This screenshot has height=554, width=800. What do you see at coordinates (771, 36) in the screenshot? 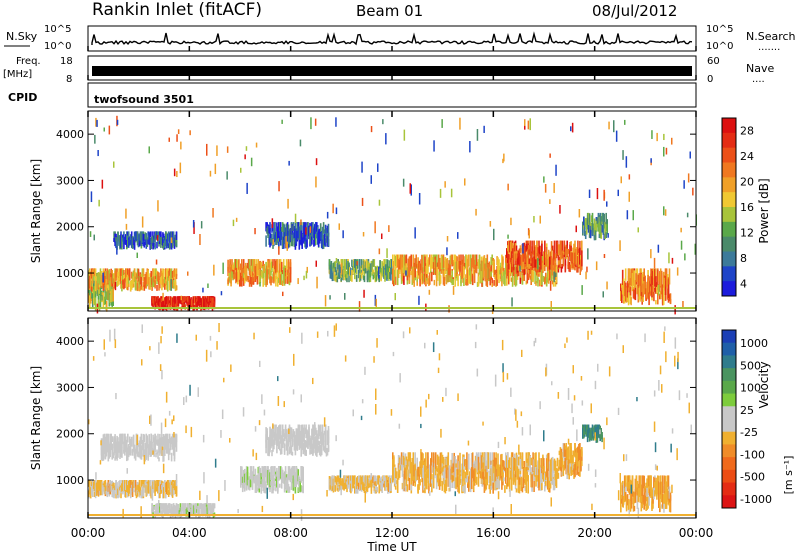
I see `noise-search-label: N.Search` at bounding box center [771, 36].